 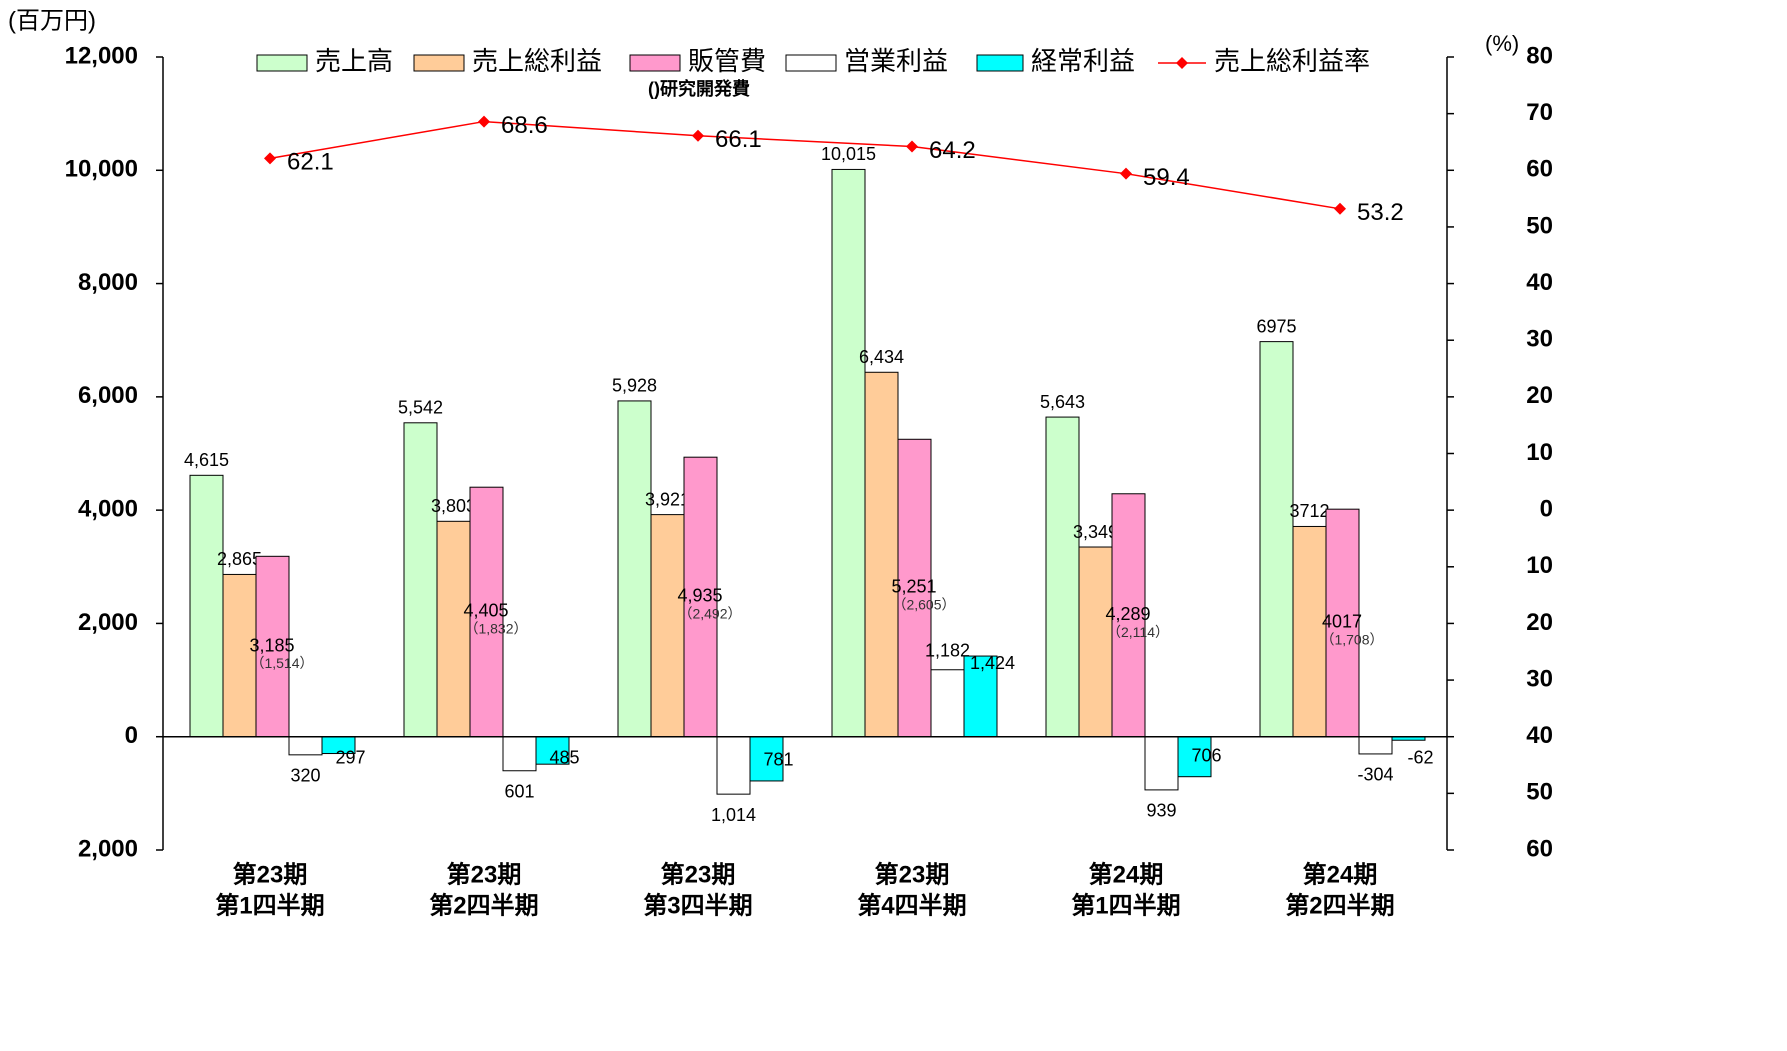 What do you see at coordinates (1375, 775) in the screenshot?
I see `value-label: -304` at bounding box center [1375, 775].